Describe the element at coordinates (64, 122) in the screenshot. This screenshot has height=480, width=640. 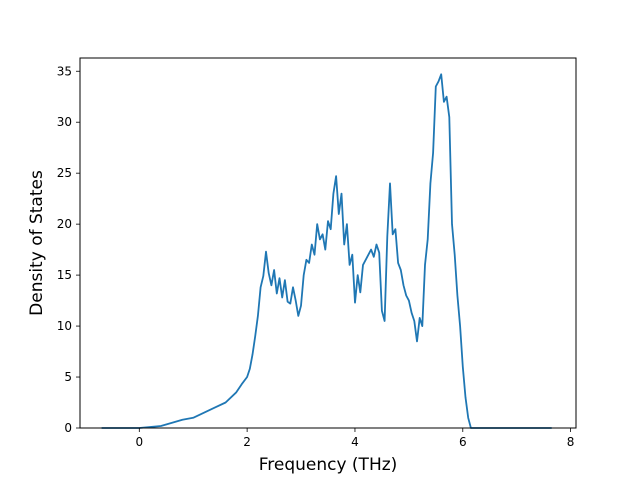
I see `y-tick-label: 30` at that location.